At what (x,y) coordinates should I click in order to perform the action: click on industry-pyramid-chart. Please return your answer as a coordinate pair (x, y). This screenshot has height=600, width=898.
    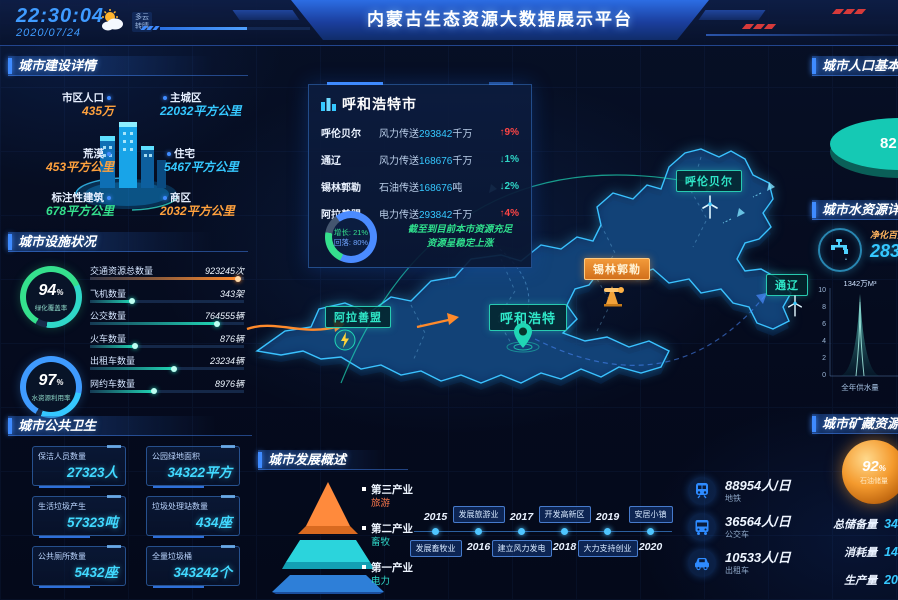
    Looking at the image, I should click on (328, 537).